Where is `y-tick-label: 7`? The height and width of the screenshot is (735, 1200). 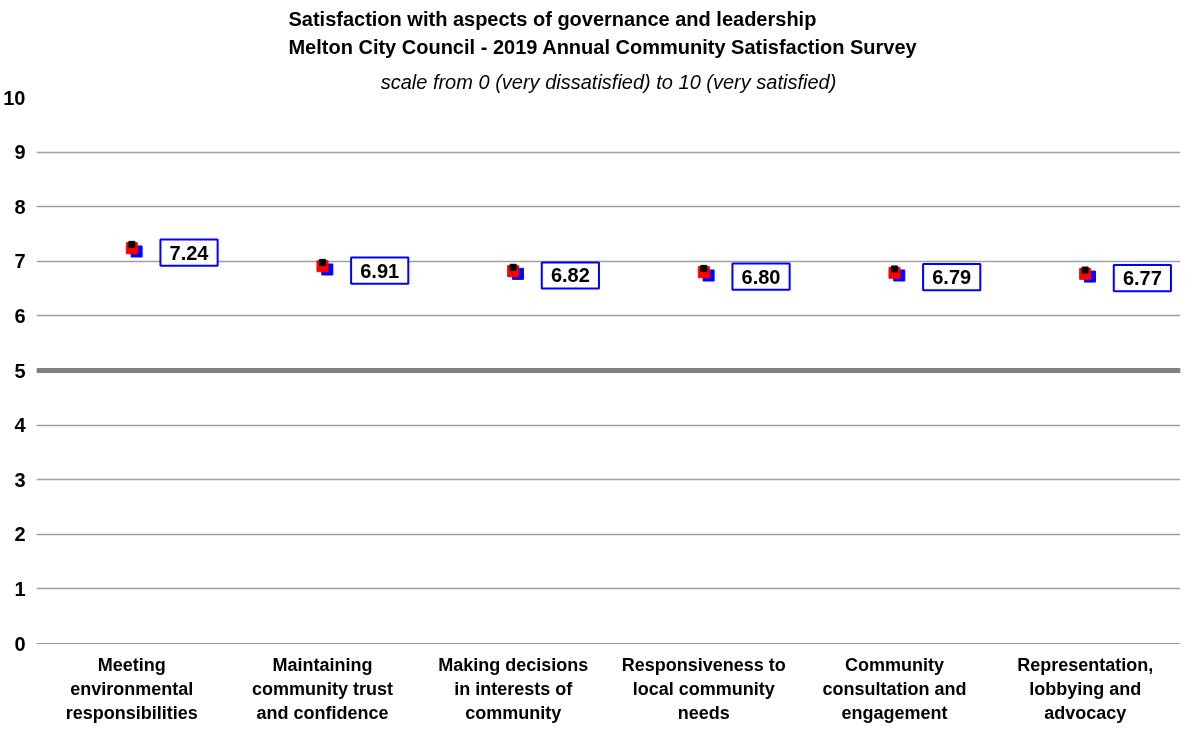
y-tick-label: 7 is located at coordinates (20, 261).